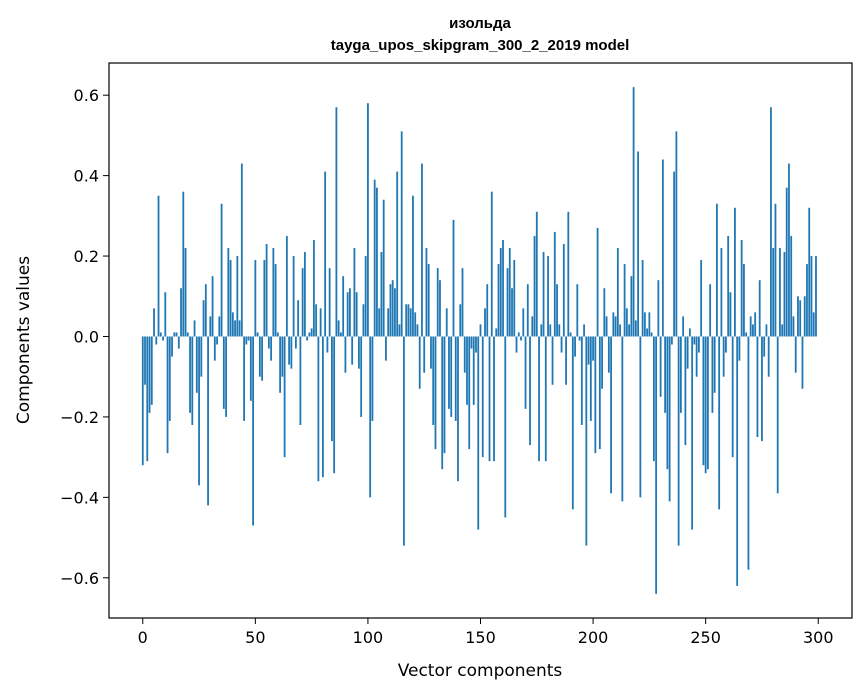 This screenshot has height=696, width=867. I want to click on x-tick-label: 300, so click(818, 637).